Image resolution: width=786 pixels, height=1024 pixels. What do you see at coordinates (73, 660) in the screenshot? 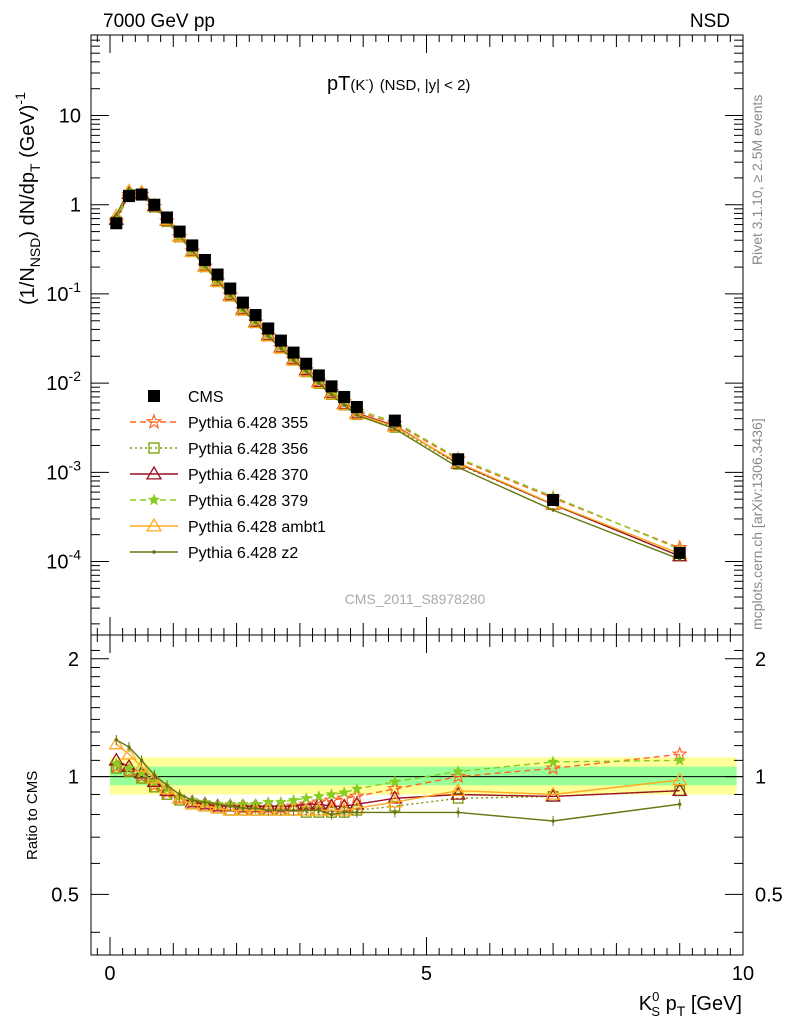
I see `ratio-y-tick-label: 2` at bounding box center [73, 660].